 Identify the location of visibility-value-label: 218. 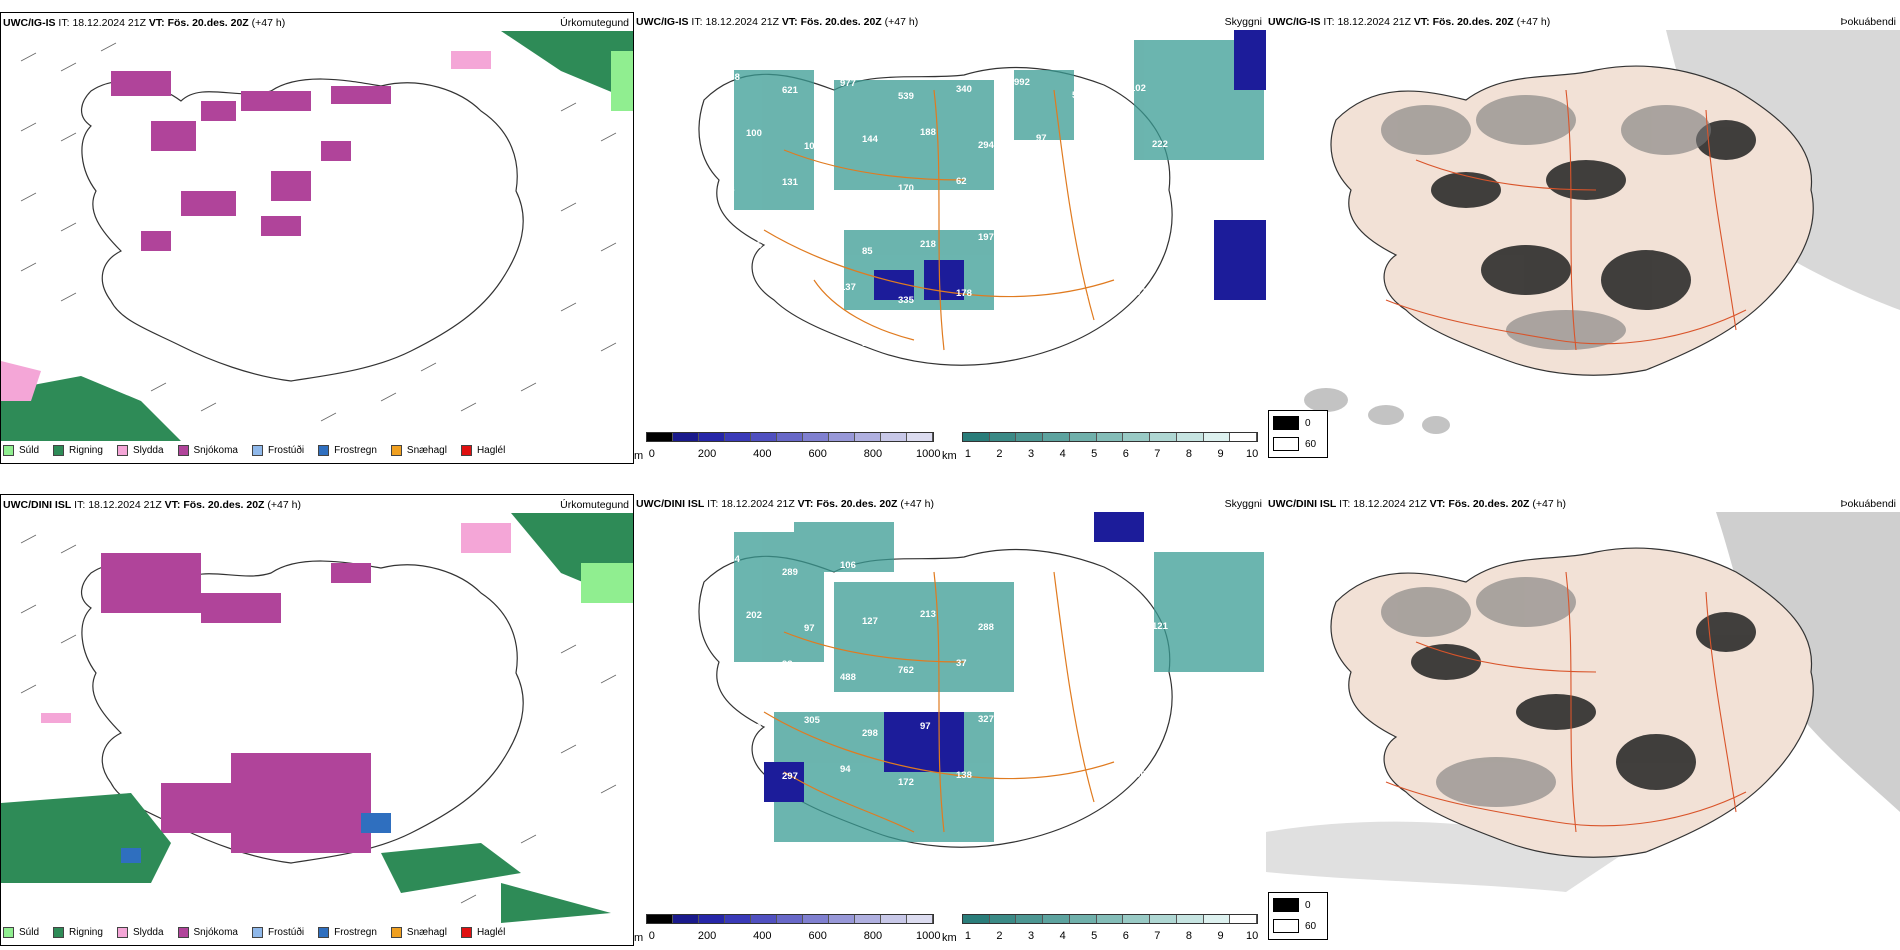
(928, 244).